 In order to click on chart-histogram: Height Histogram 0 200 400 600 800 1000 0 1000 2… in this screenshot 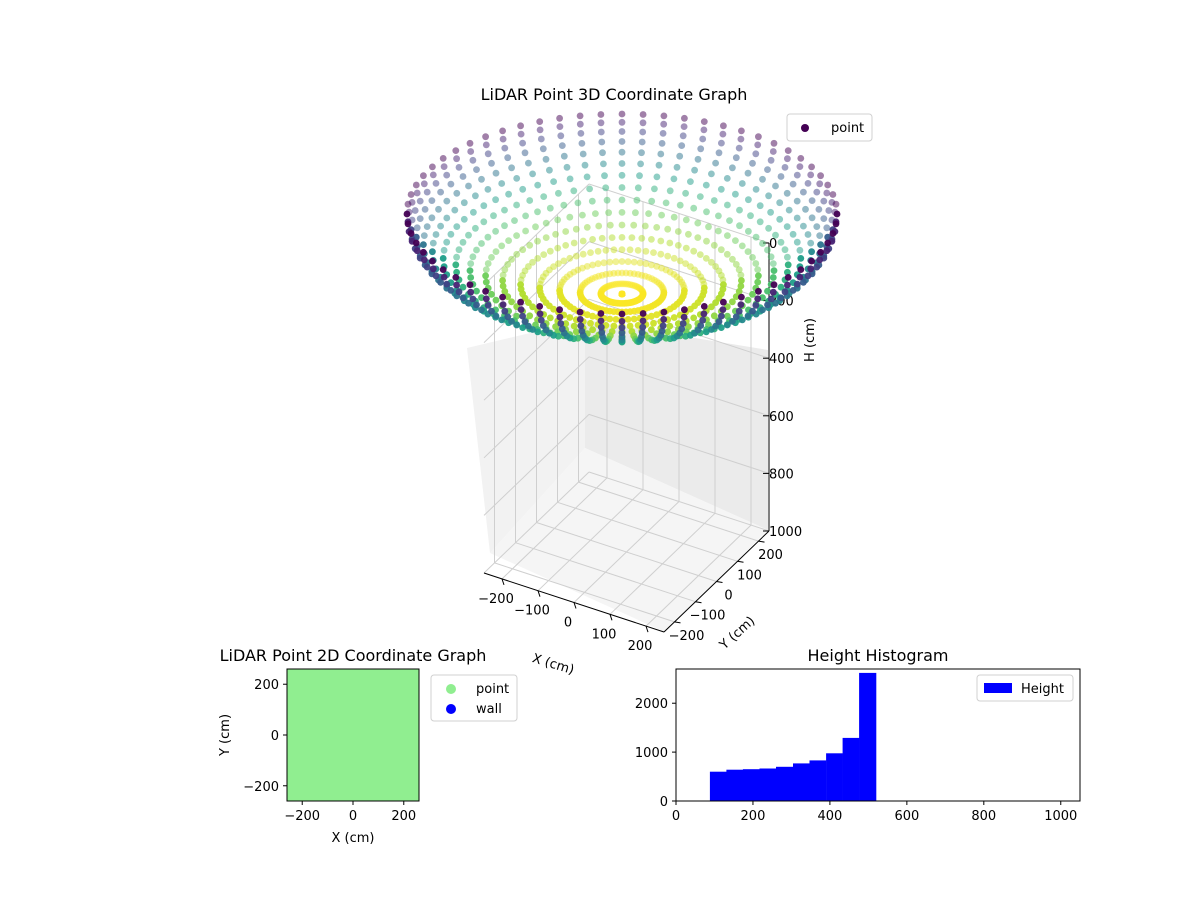, I will do `click(858, 735)`.